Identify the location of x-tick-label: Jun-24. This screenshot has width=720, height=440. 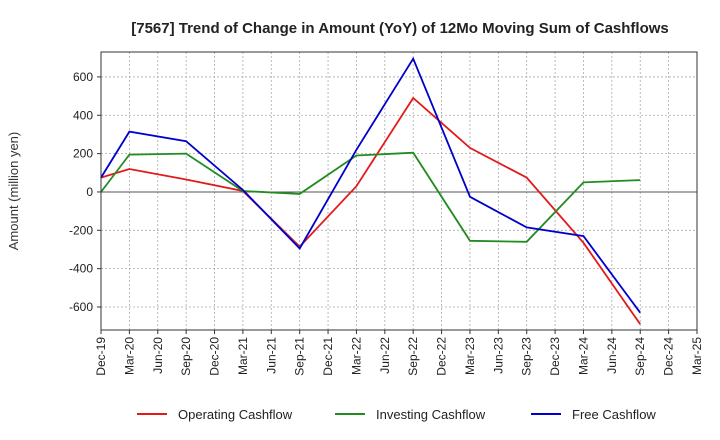
(612, 355).